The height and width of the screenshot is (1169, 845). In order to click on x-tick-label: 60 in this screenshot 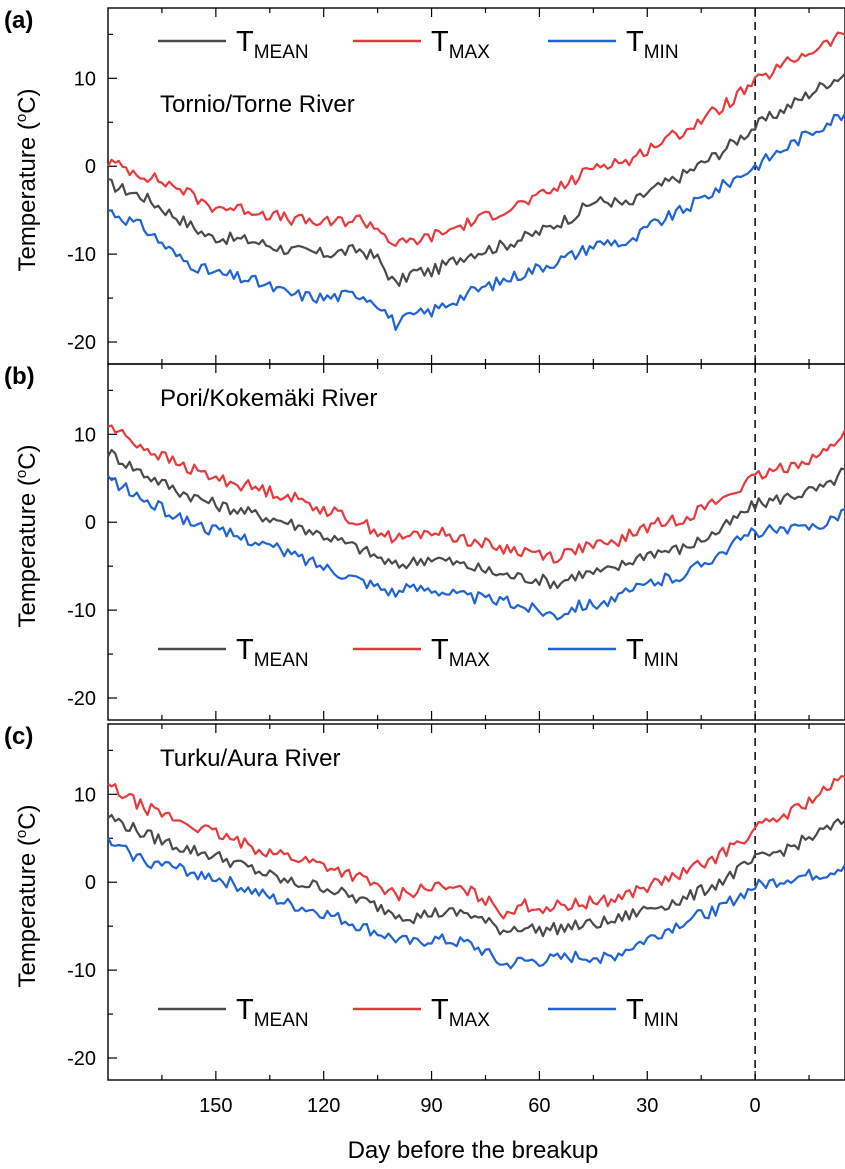, I will do `click(539, 1106)`.